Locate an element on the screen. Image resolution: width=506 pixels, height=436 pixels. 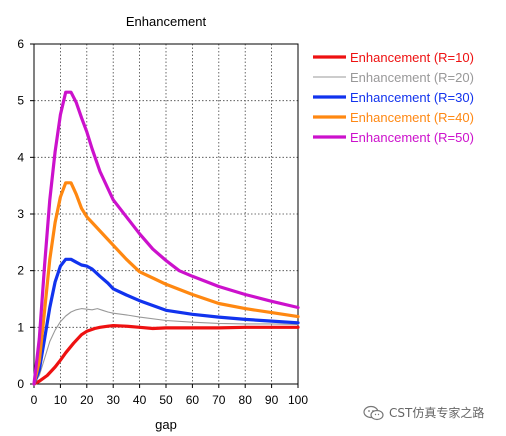
x-tick-label: 40 is located at coordinates (140, 400).